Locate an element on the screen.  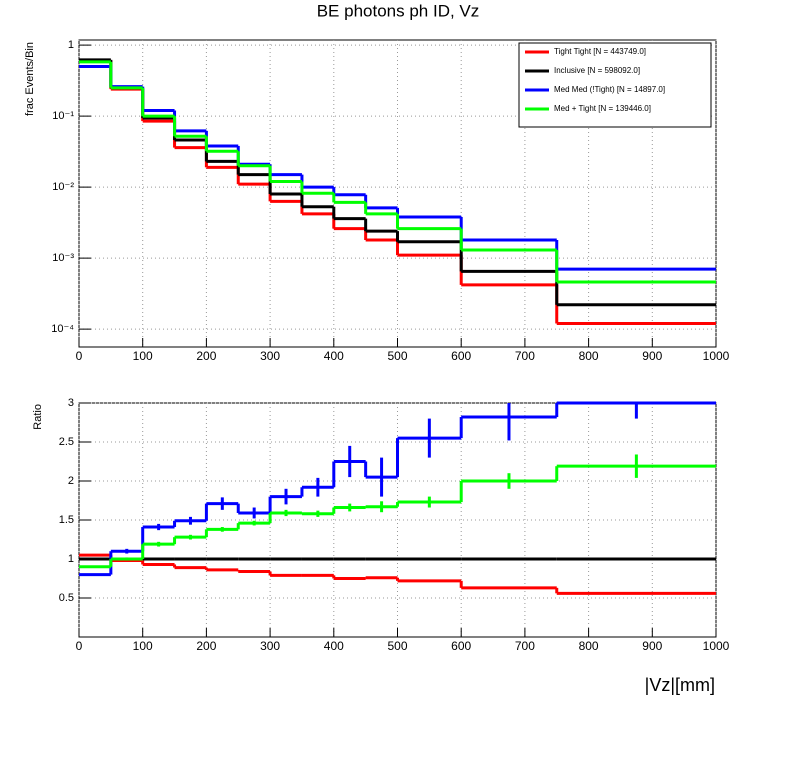
x-axis-label: |Vz|[mm] is located at coordinates (680, 685).